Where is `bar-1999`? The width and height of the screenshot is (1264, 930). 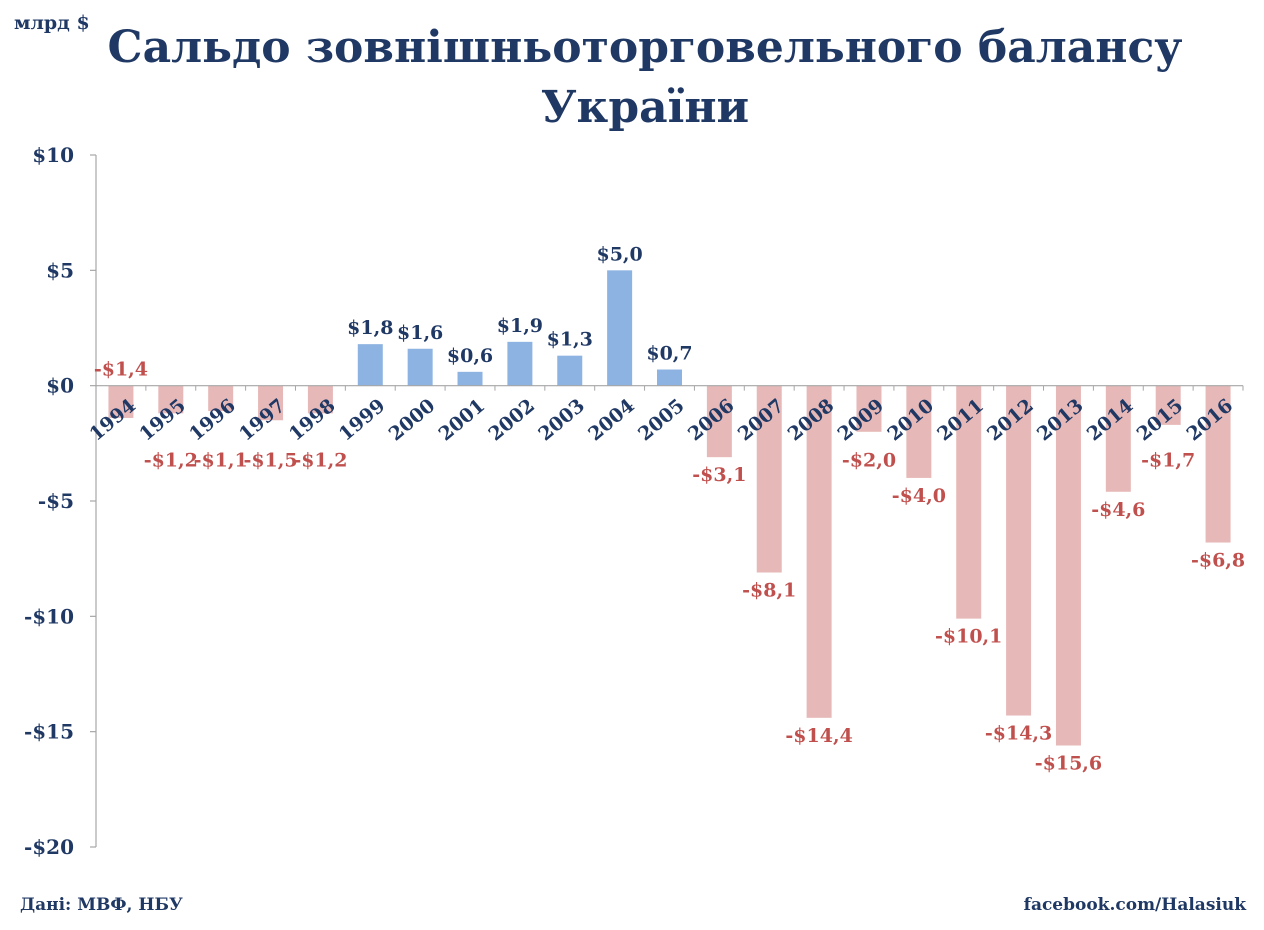 bar-1999 is located at coordinates (370, 365).